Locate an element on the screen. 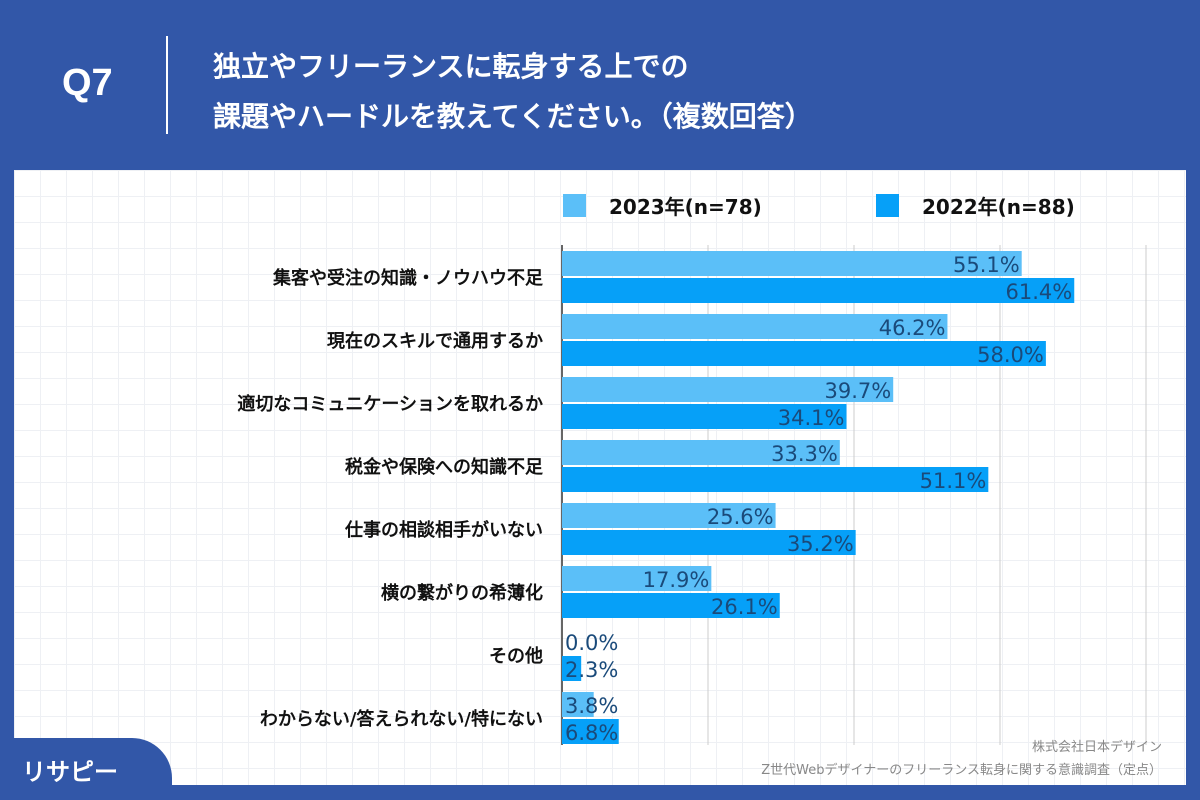  category-label: 現在のスキルで通用するか is located at coordinates (435, 341).